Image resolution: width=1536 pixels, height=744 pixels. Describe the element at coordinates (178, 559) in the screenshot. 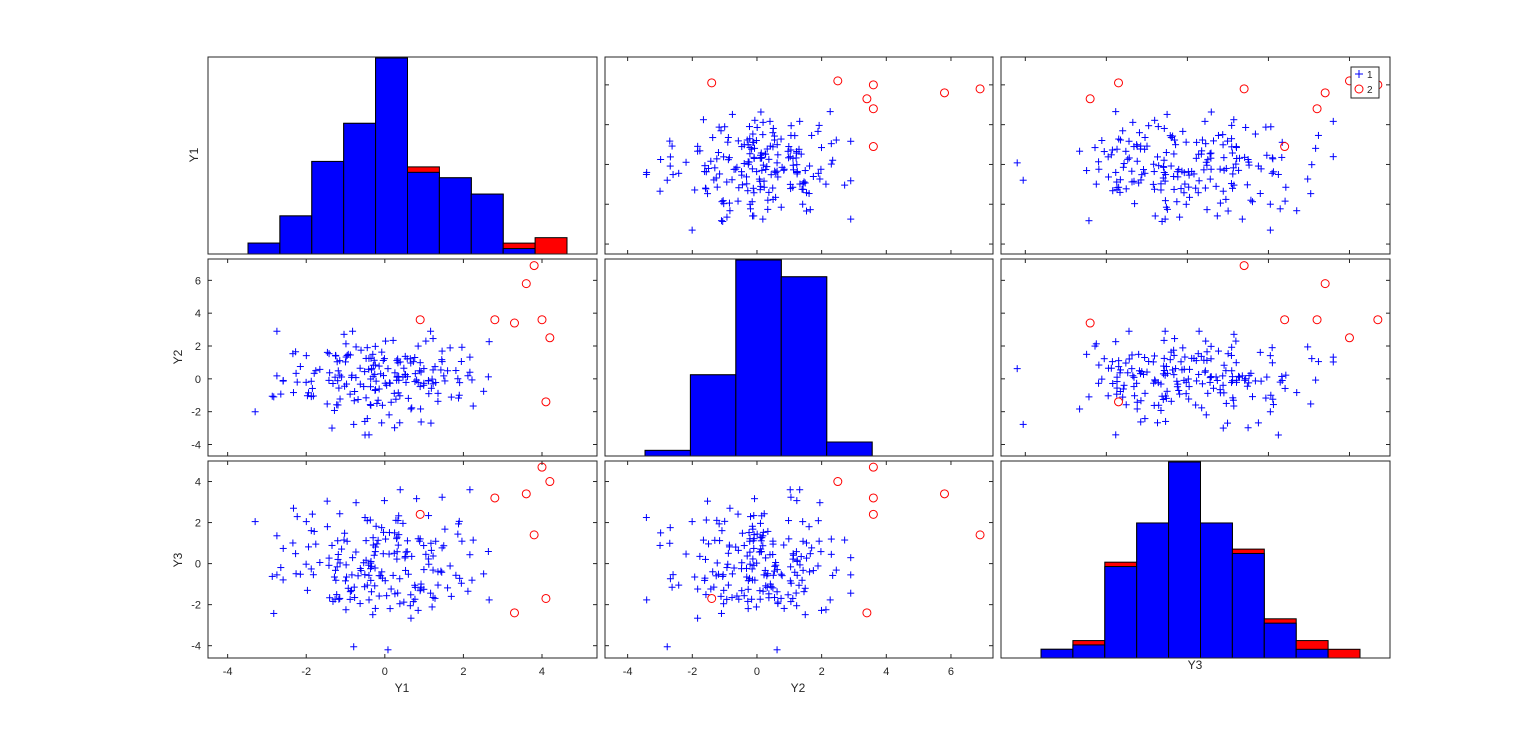

I see `row-label-y3: Y3` at that location.